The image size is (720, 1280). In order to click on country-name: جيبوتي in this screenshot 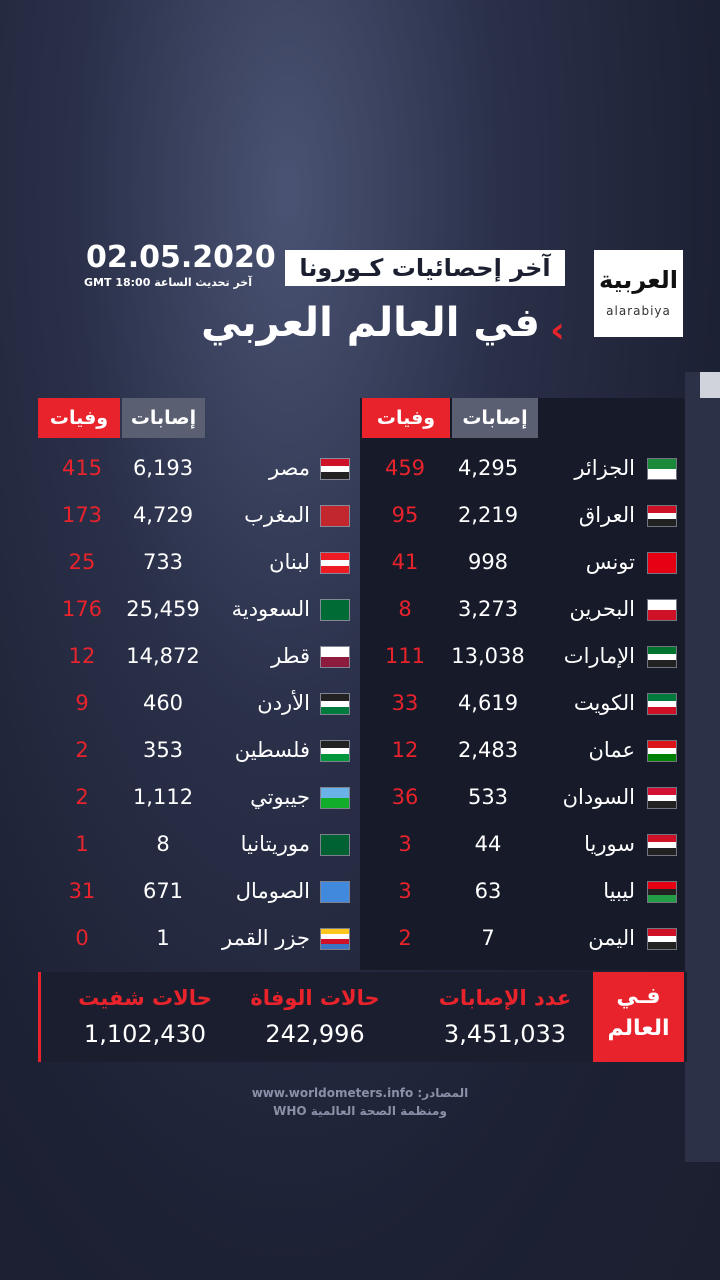, I will do `click(280, 797)`.